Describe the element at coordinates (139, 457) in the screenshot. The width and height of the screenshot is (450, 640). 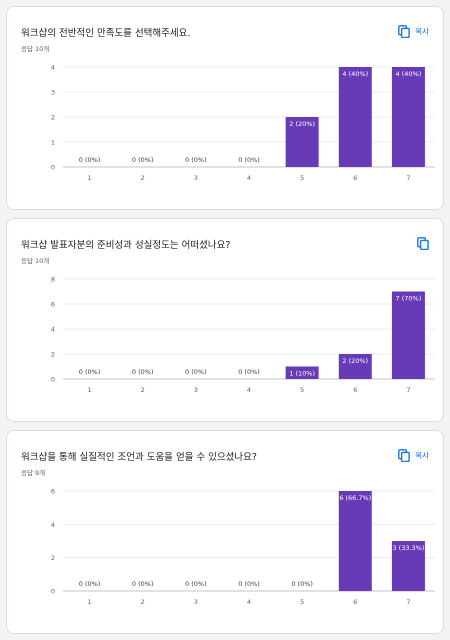
I see `question-title: 워크샵을 통해 실질적인 조언과 도움을 얻을 수 있으셨나요?` at that location.